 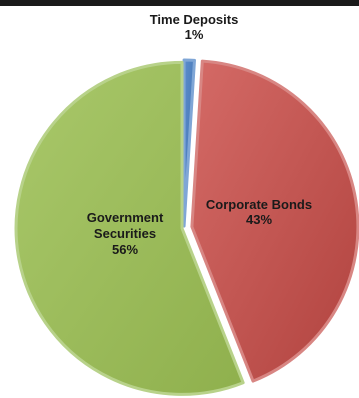 I want to click on slice-label-government-securities: Government Securities 56%, so click(x=125, y=233).